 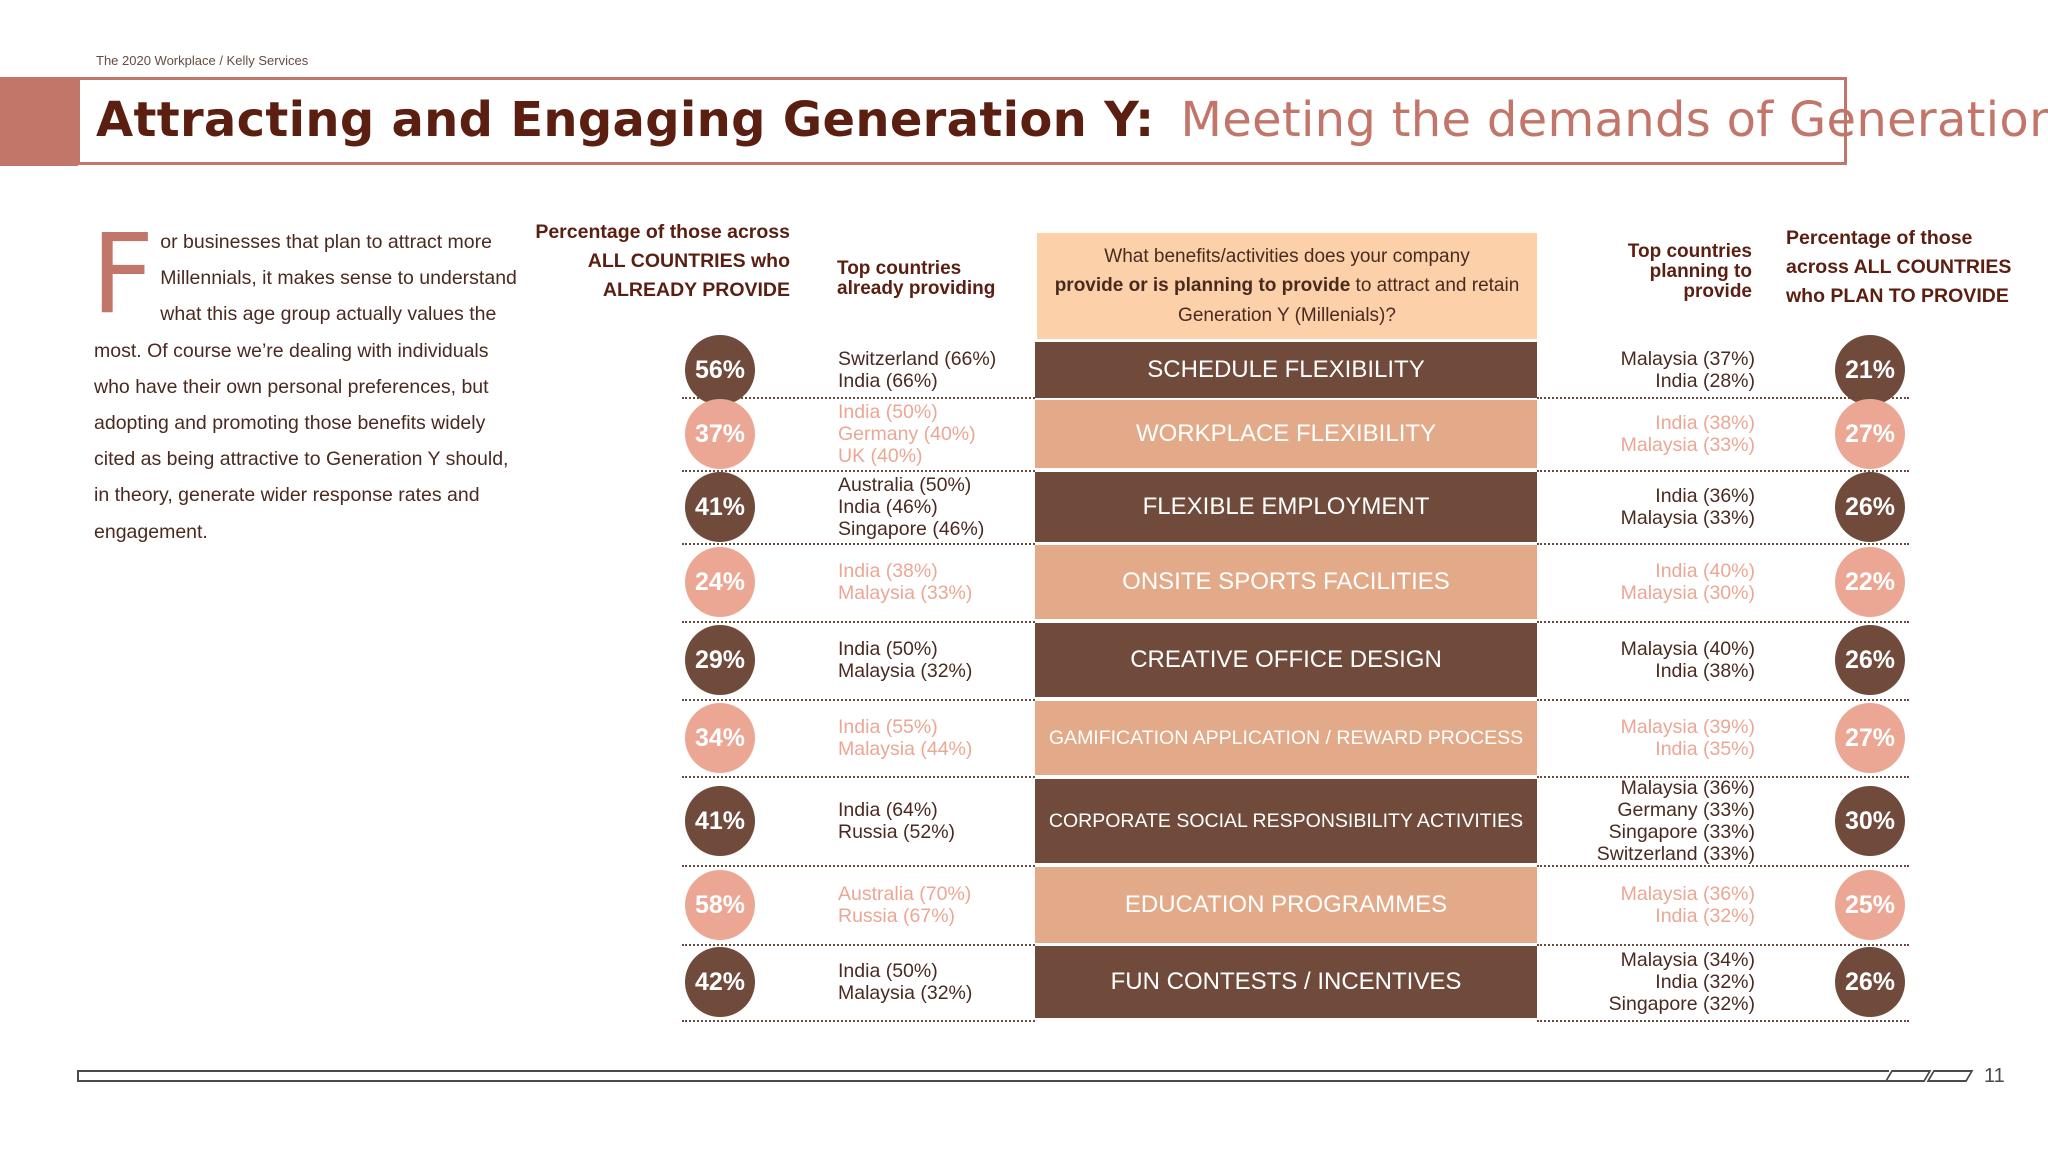 I want to click on page-title: Attracting and Engaging Generation Y:, so click(x=625, y=120).